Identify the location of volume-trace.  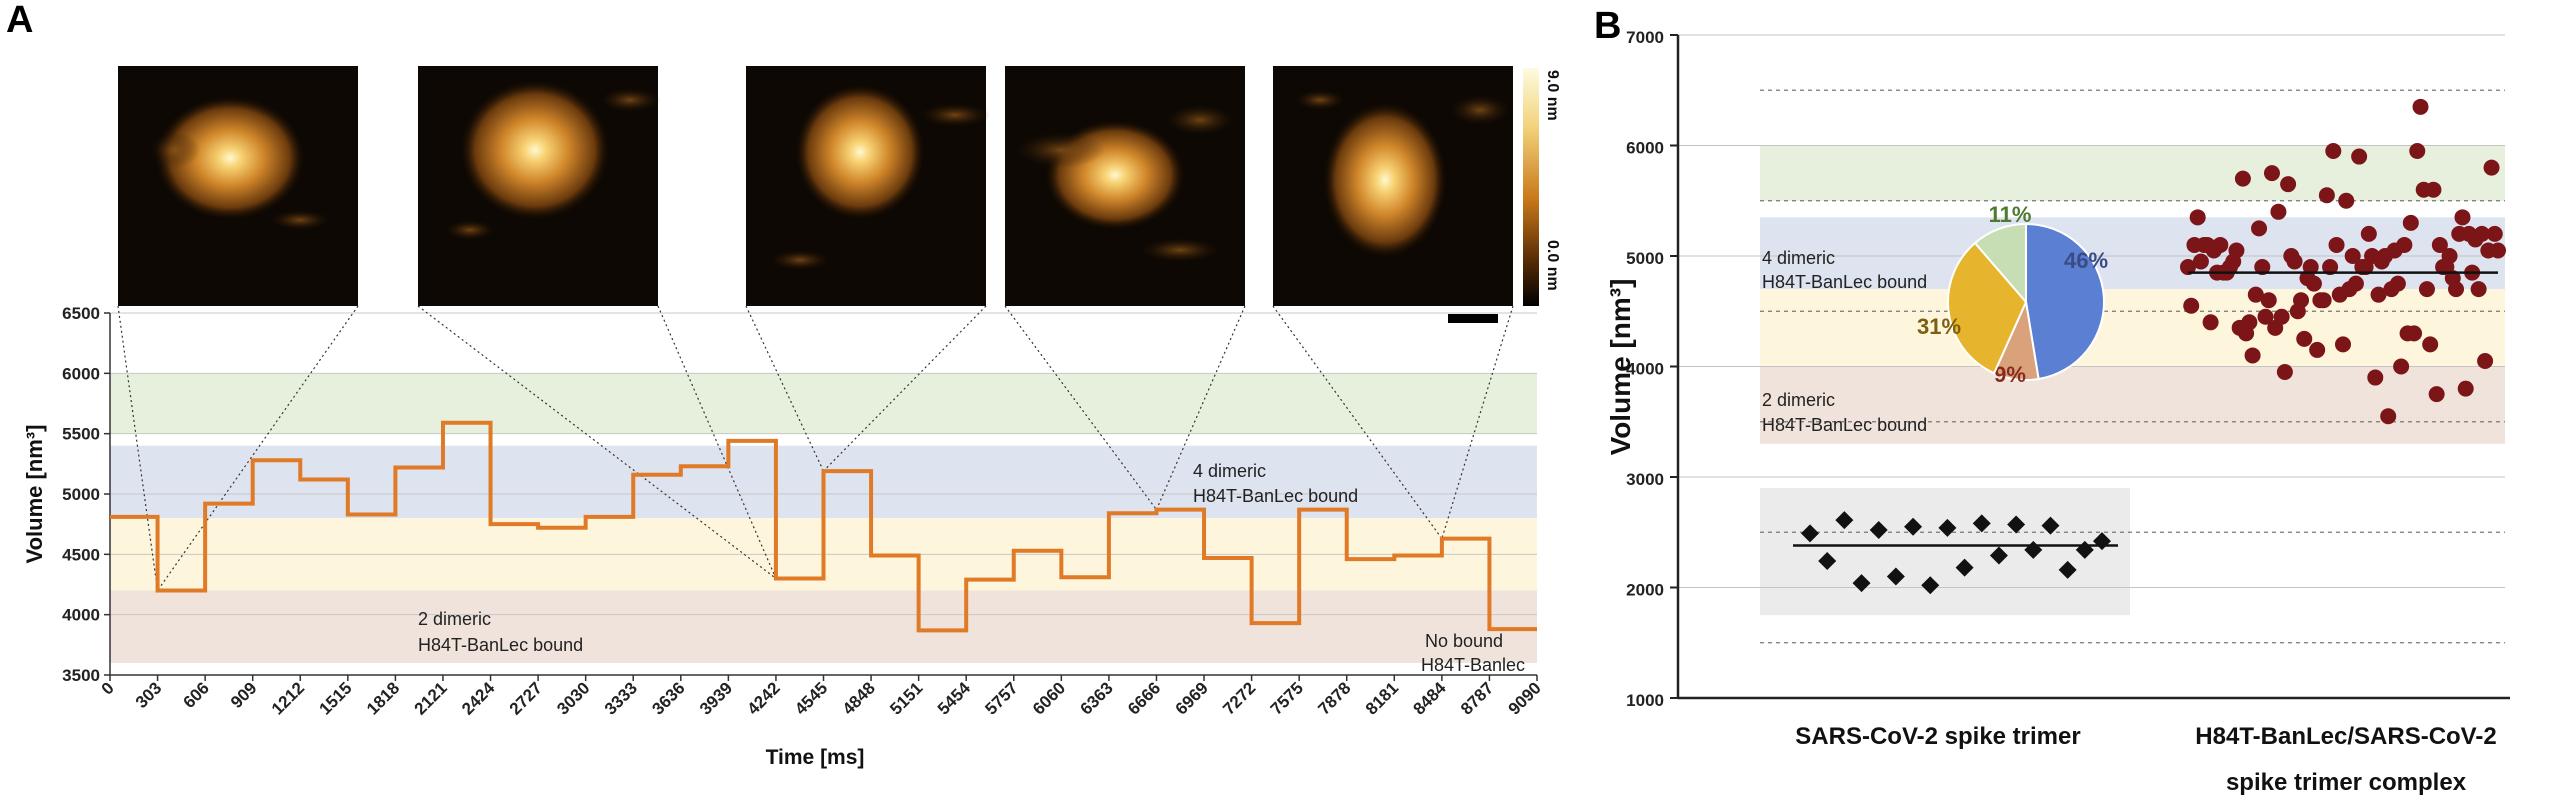
(823, 526).